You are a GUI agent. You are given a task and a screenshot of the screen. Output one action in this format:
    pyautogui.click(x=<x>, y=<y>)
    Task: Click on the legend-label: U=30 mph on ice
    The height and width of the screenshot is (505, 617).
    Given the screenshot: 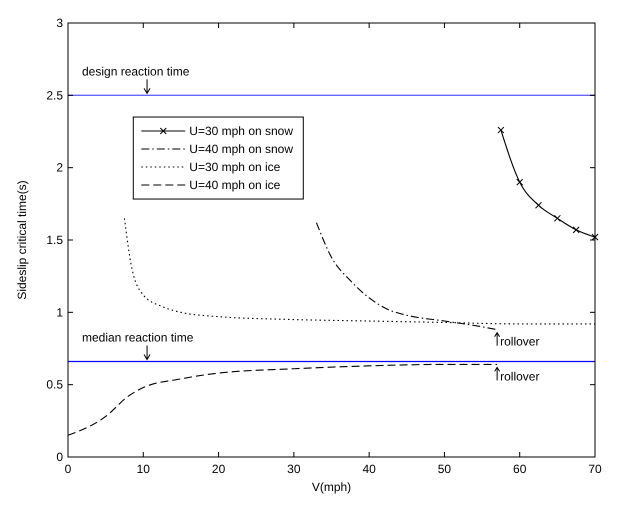 What is the action you would take?
    pyautogui.click(x=235, y=167)
    